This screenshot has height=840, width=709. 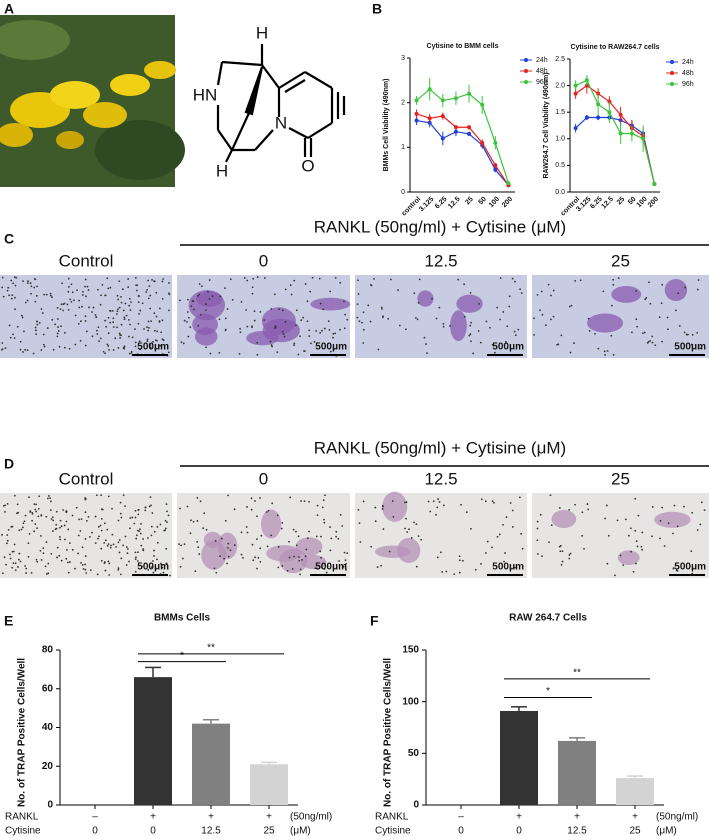 What do you see at coordinates (311, 817) in the screenshot?
I see `row-unit: (50ng/ml)` at bounding box center [311, 817].